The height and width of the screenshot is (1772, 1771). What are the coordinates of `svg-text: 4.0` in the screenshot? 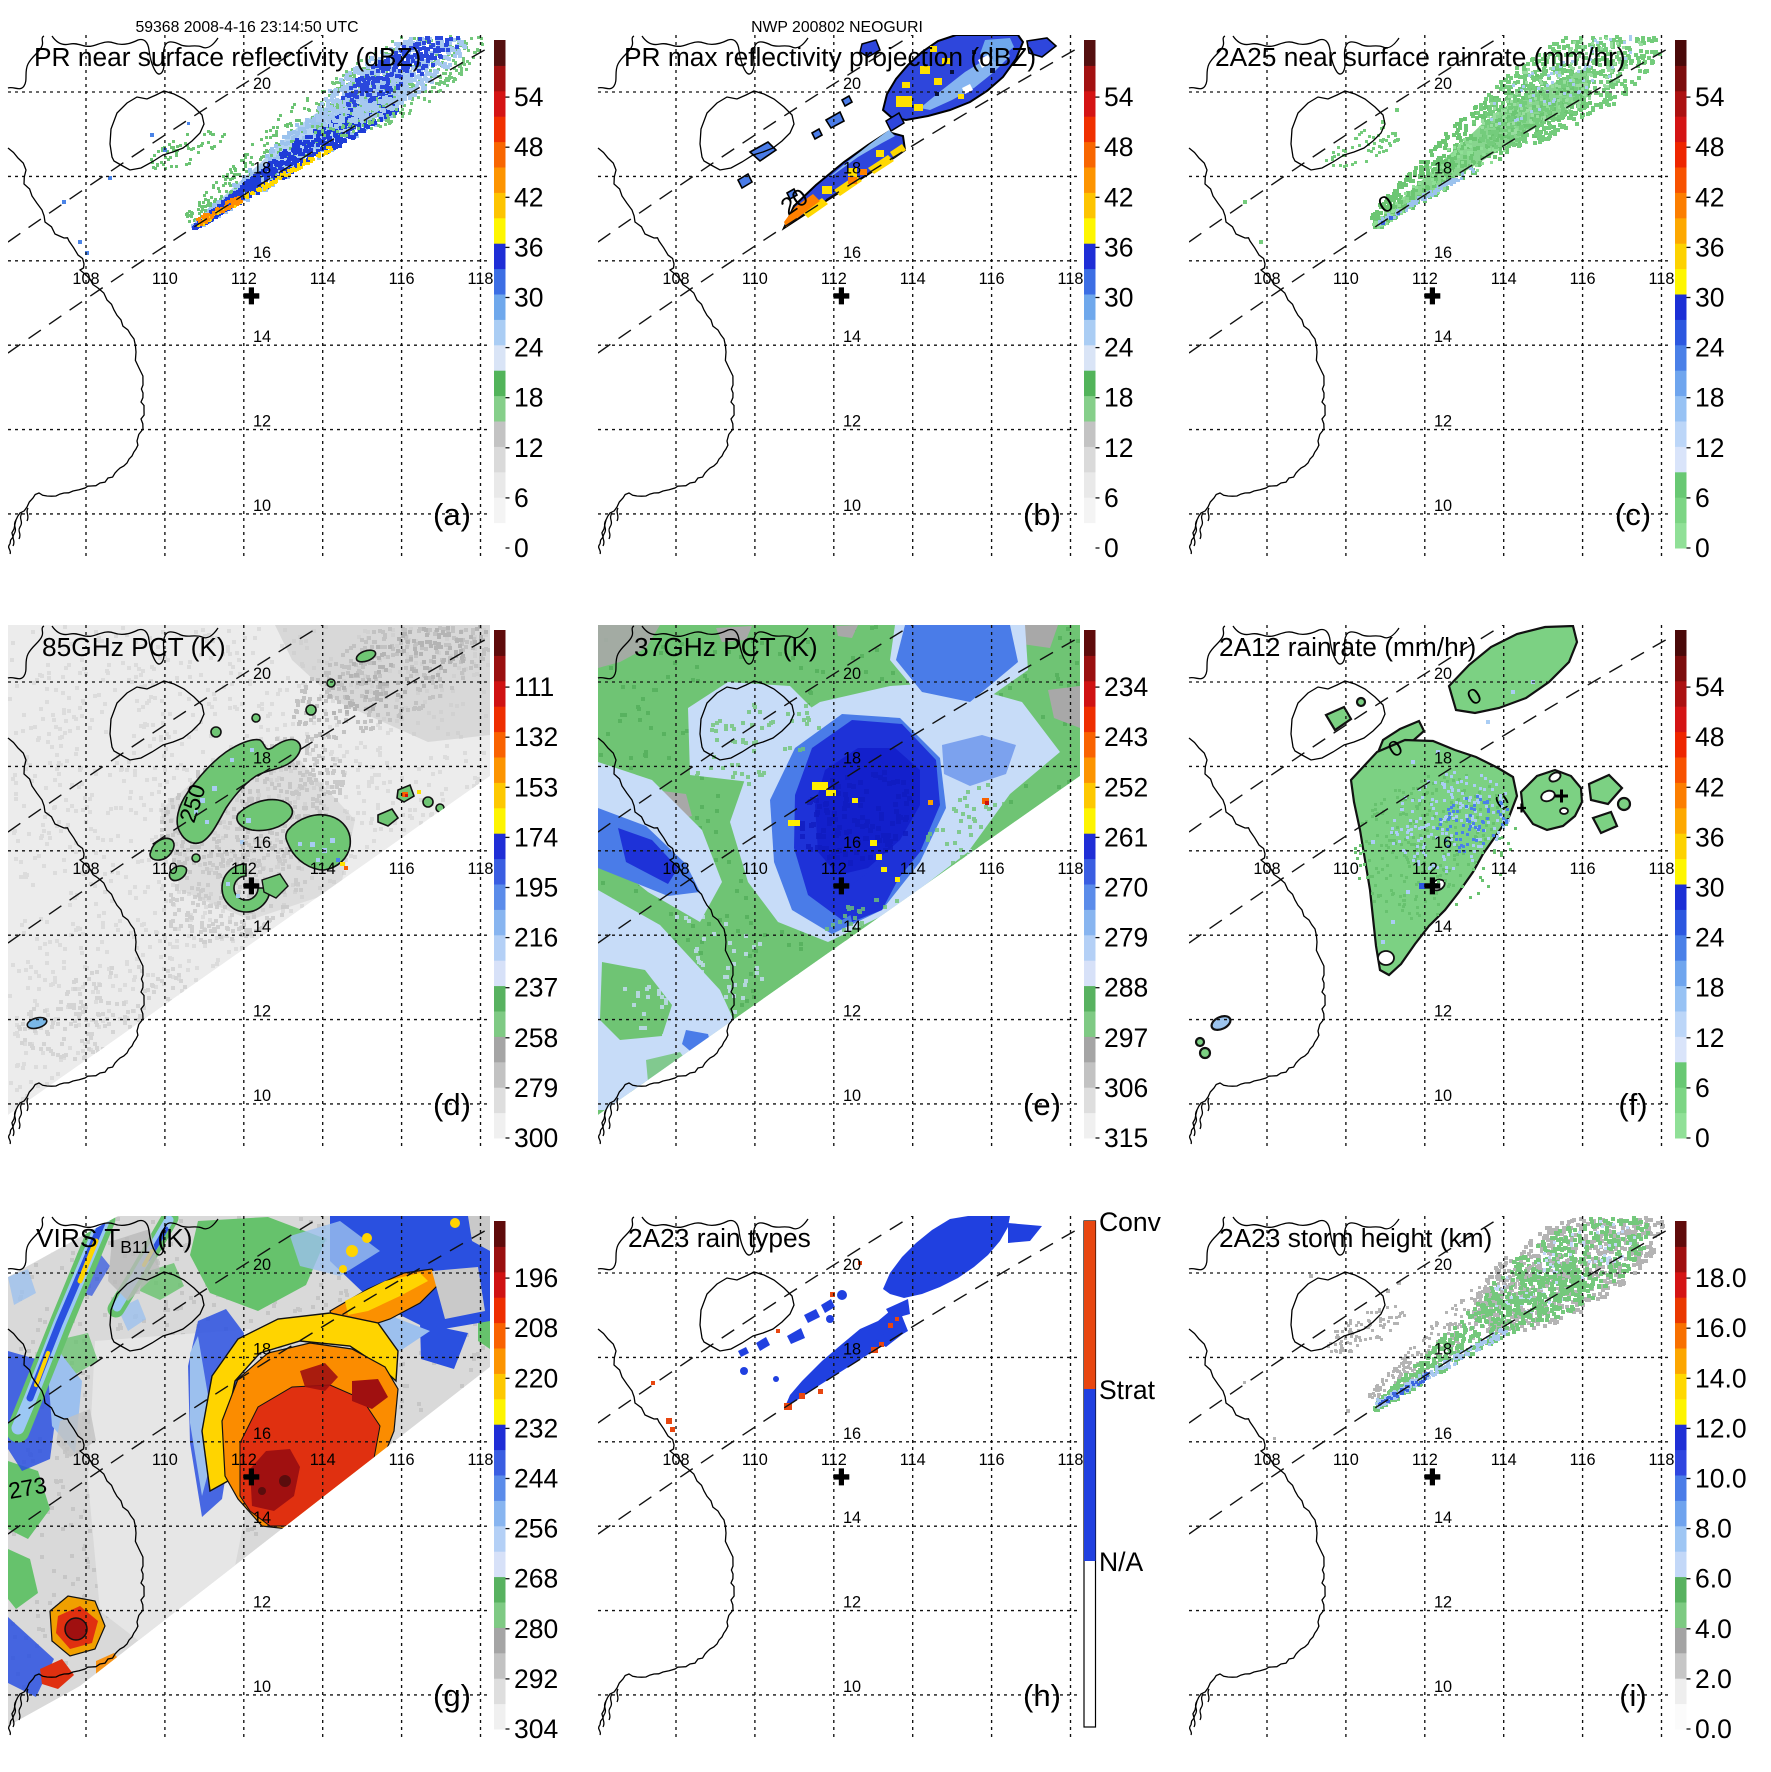 It's located at (1713, 1628).